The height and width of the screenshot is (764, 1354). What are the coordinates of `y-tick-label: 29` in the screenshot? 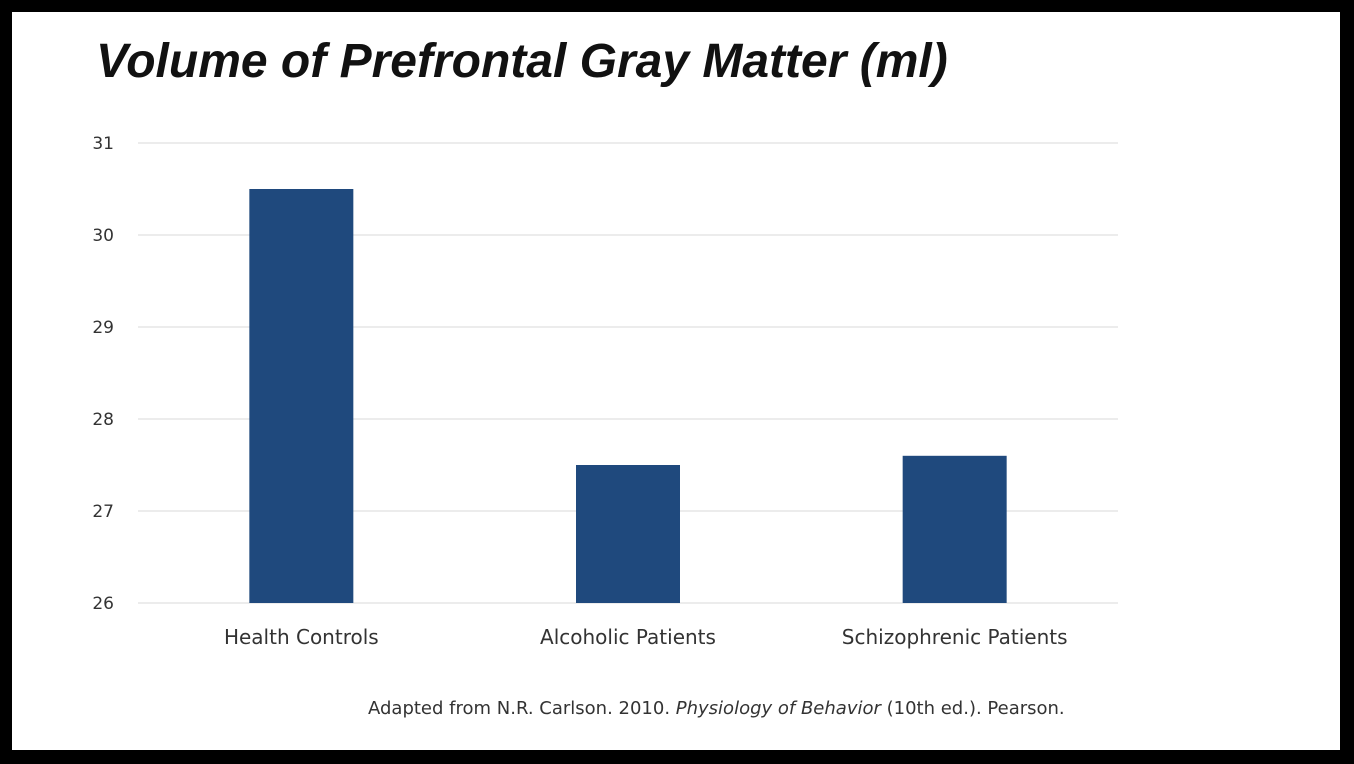 It's located at (103, 328).